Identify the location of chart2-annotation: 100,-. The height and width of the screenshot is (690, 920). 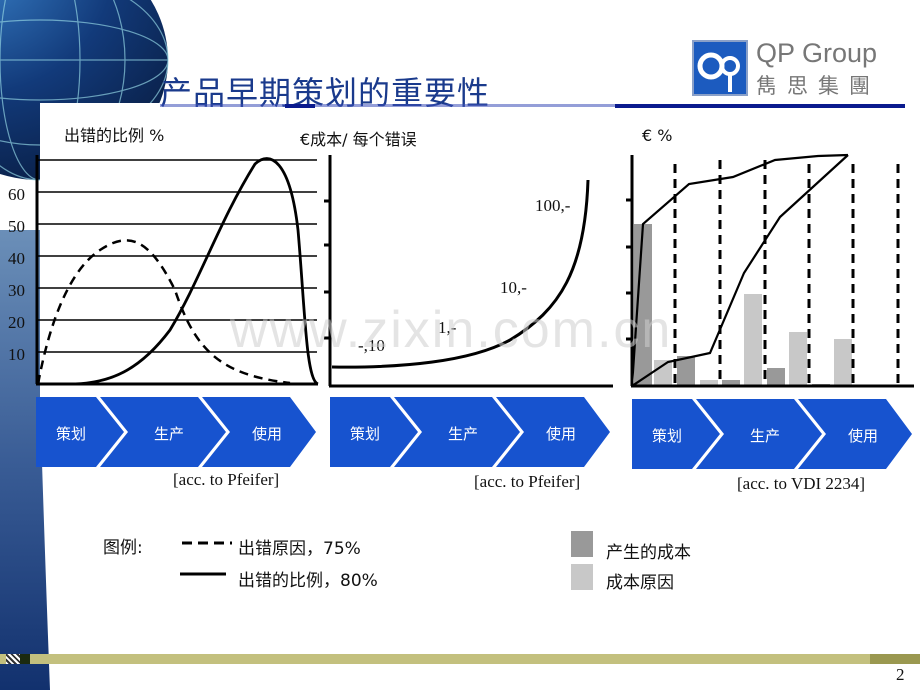
(553, 205).